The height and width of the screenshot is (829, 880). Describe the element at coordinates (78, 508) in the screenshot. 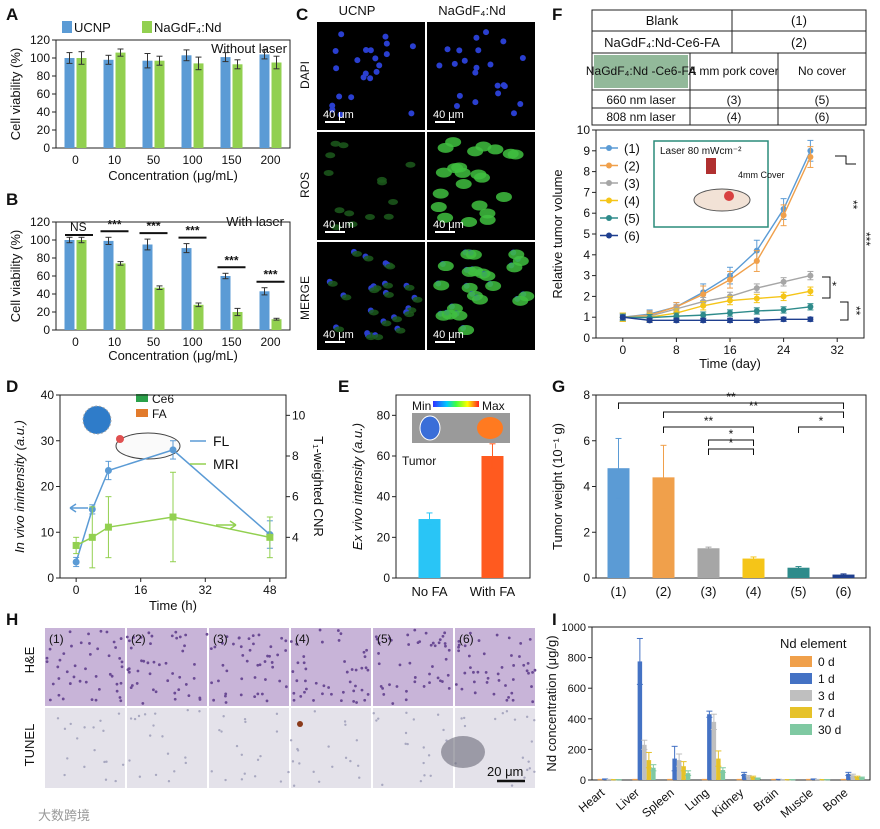

I see `axis-arrow` at that location.